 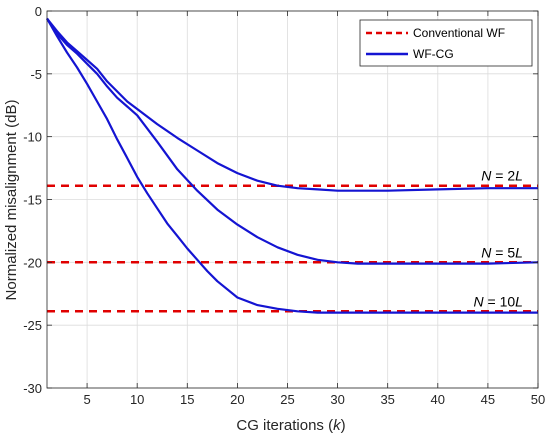 I want to click on x-tick-label: 10, so click(x=137, y=399).